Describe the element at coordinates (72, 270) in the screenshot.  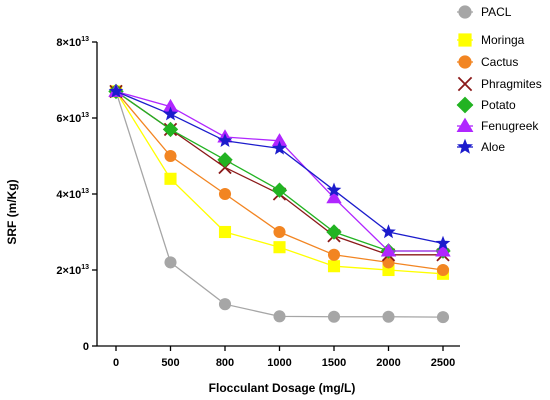
I see `y-tick-label: 2×10¹³` at that location.